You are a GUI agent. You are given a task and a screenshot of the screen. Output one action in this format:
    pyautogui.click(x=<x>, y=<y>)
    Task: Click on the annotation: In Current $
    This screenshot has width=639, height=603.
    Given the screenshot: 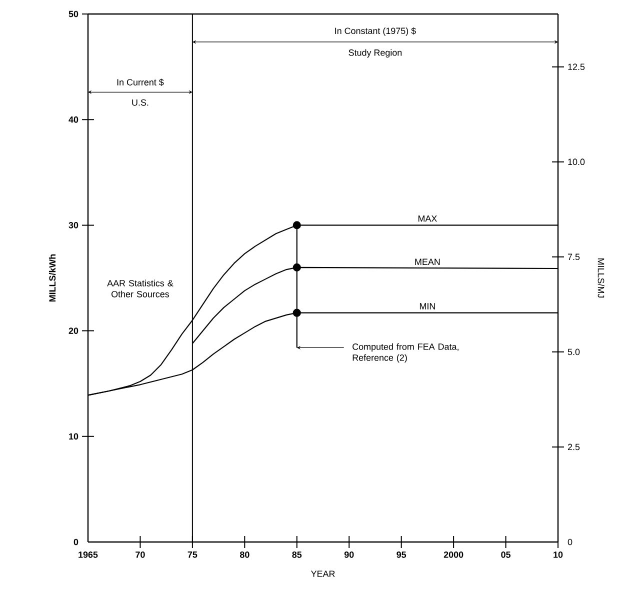 What is the action you would take?
    pyautogui.click(x=140, y=82)
    